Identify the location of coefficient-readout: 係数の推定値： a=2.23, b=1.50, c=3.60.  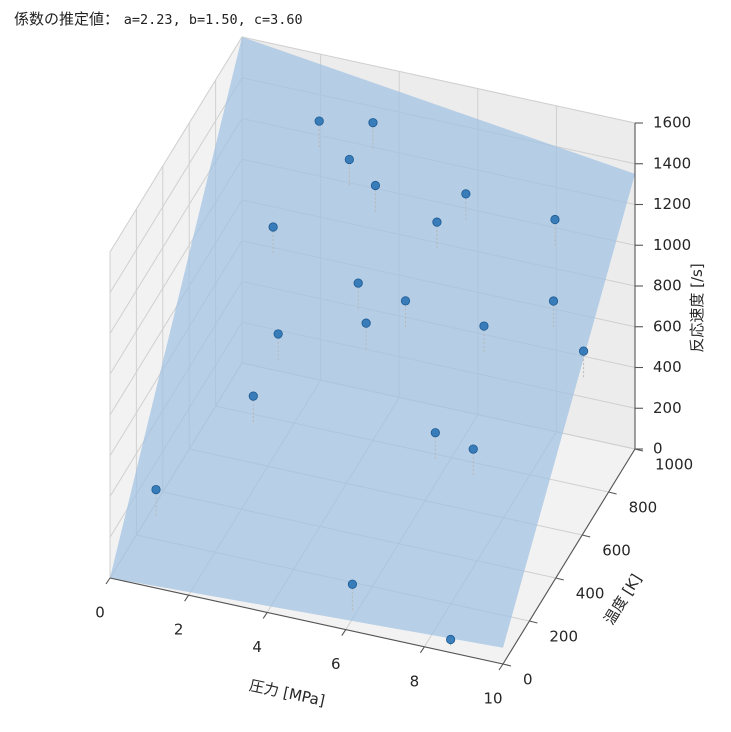
(158, 18).